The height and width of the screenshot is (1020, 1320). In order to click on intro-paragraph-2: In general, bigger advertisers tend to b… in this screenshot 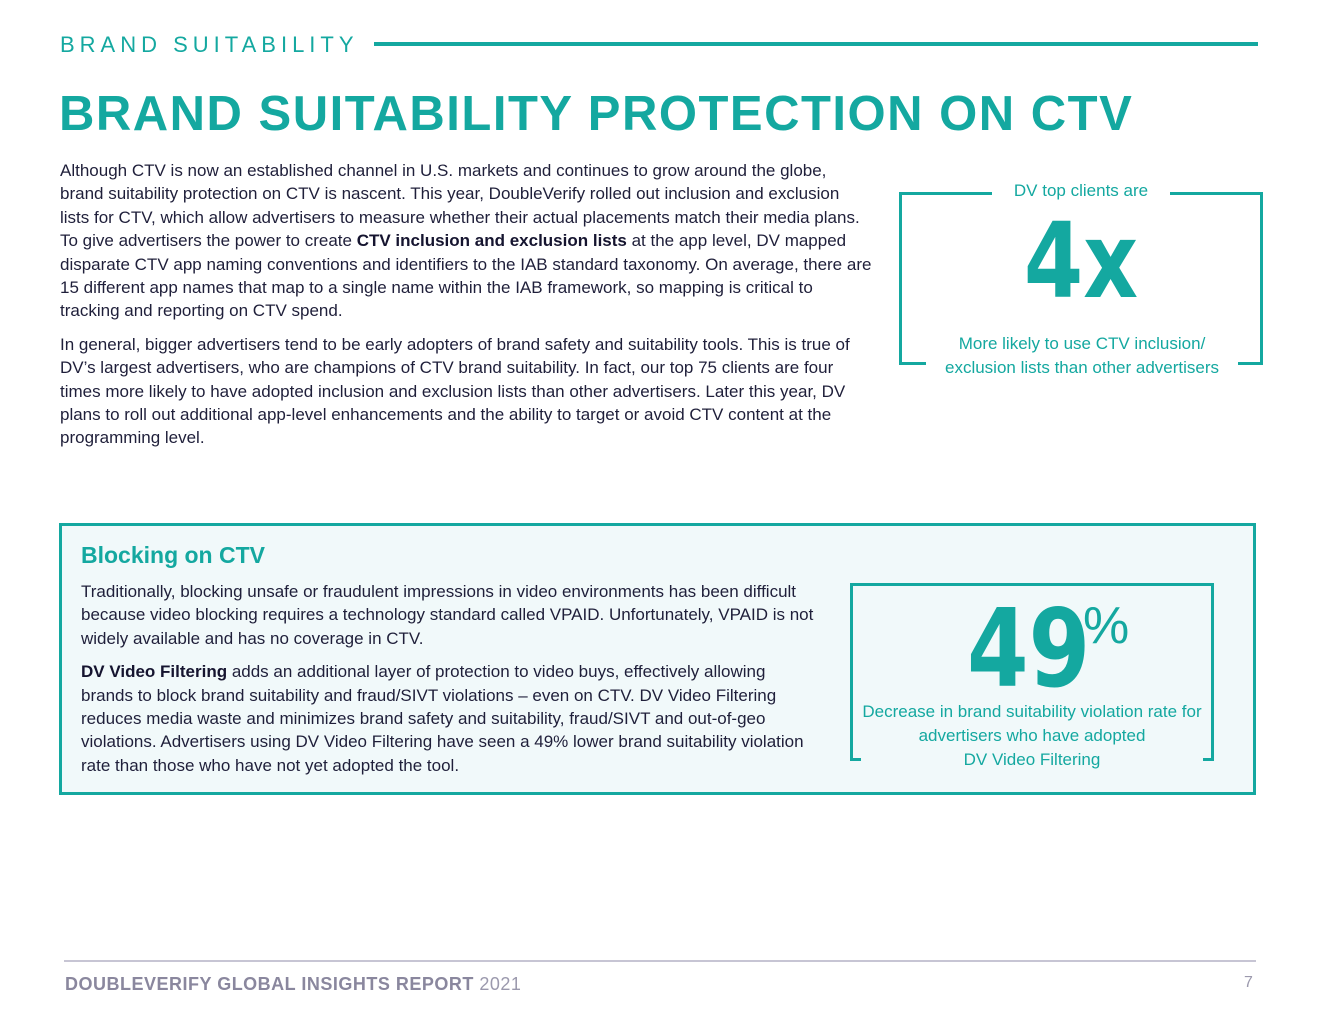, I will do `click(455, 391)`.